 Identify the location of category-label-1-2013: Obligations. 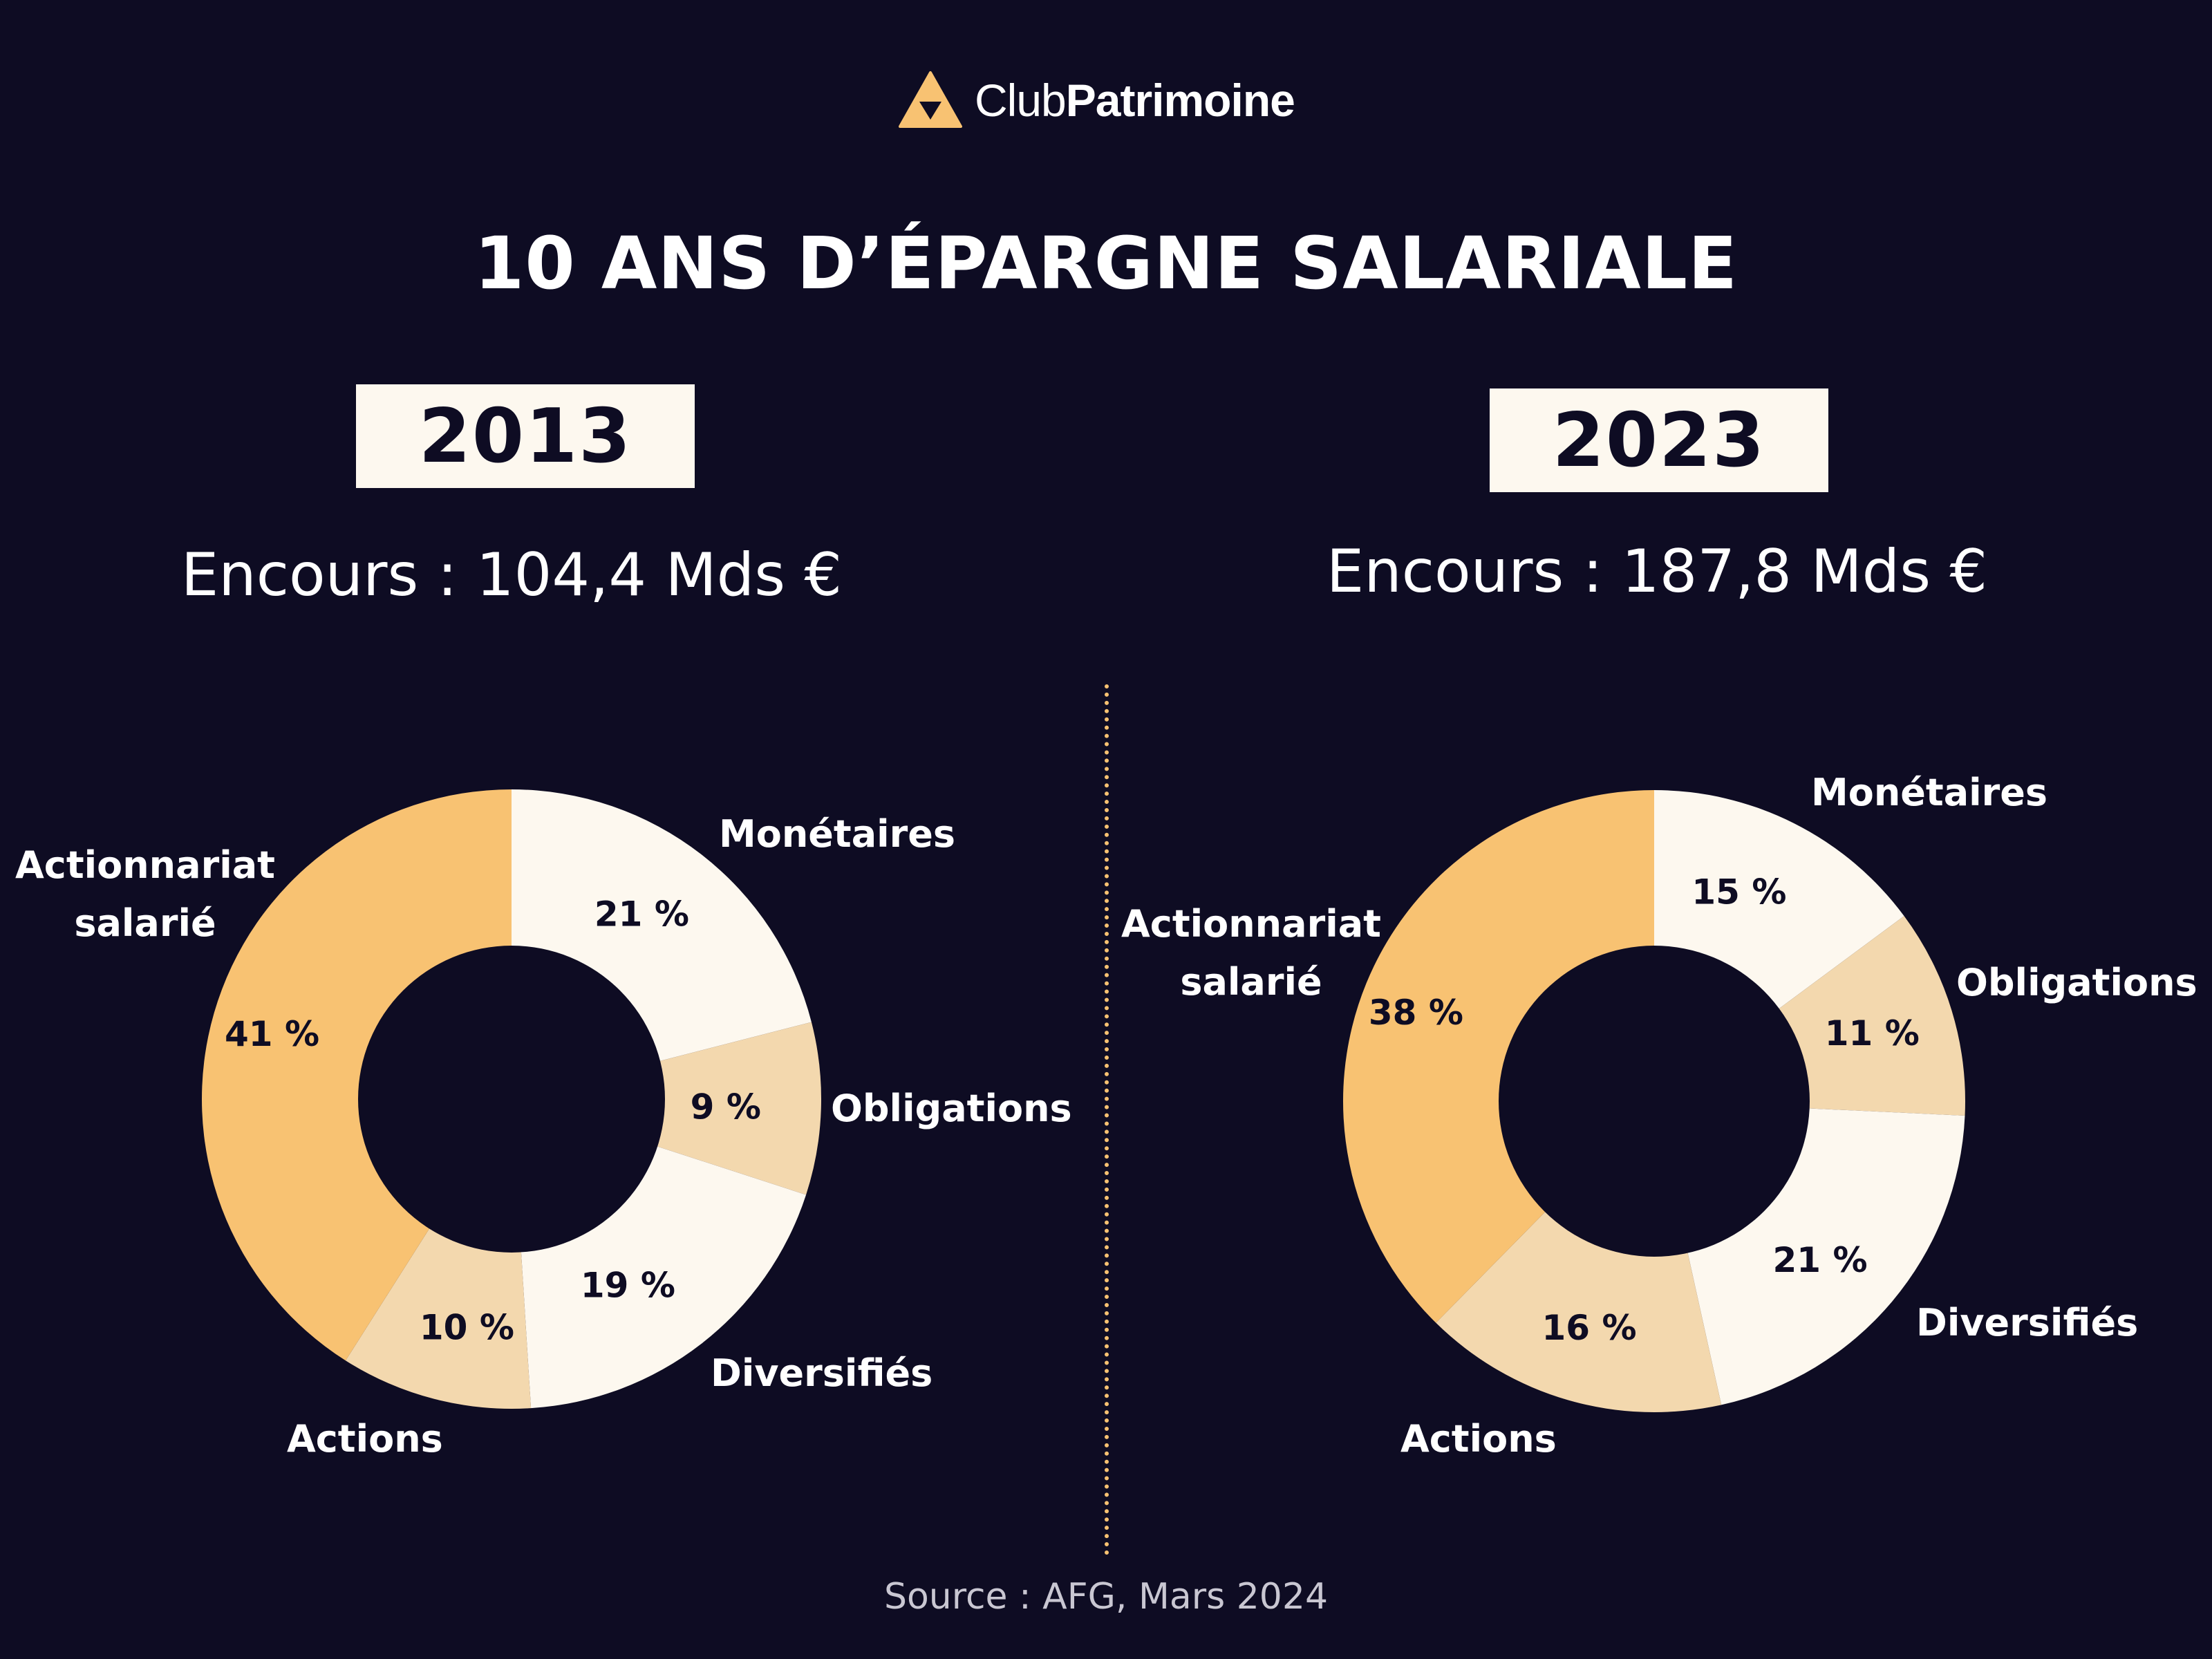
(951, 1108).